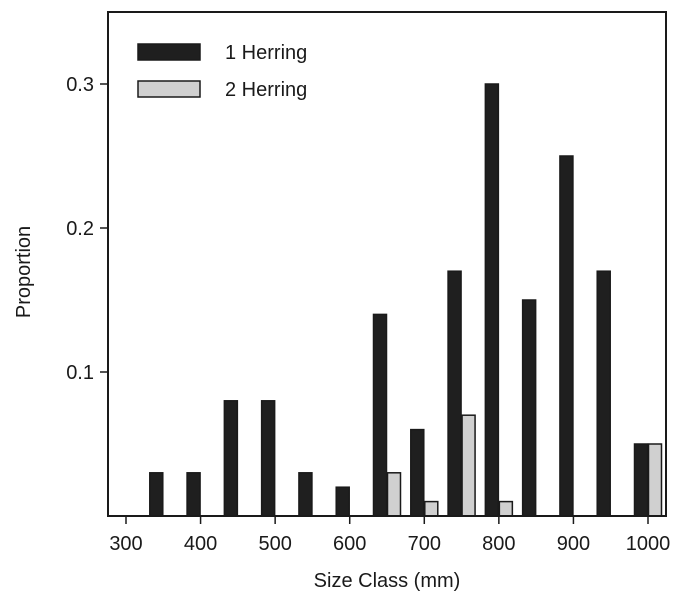  Describe the element at coordinates (80, 85) in the screenshot. I see `y-tick-label-0.3: 0.3` at that location.